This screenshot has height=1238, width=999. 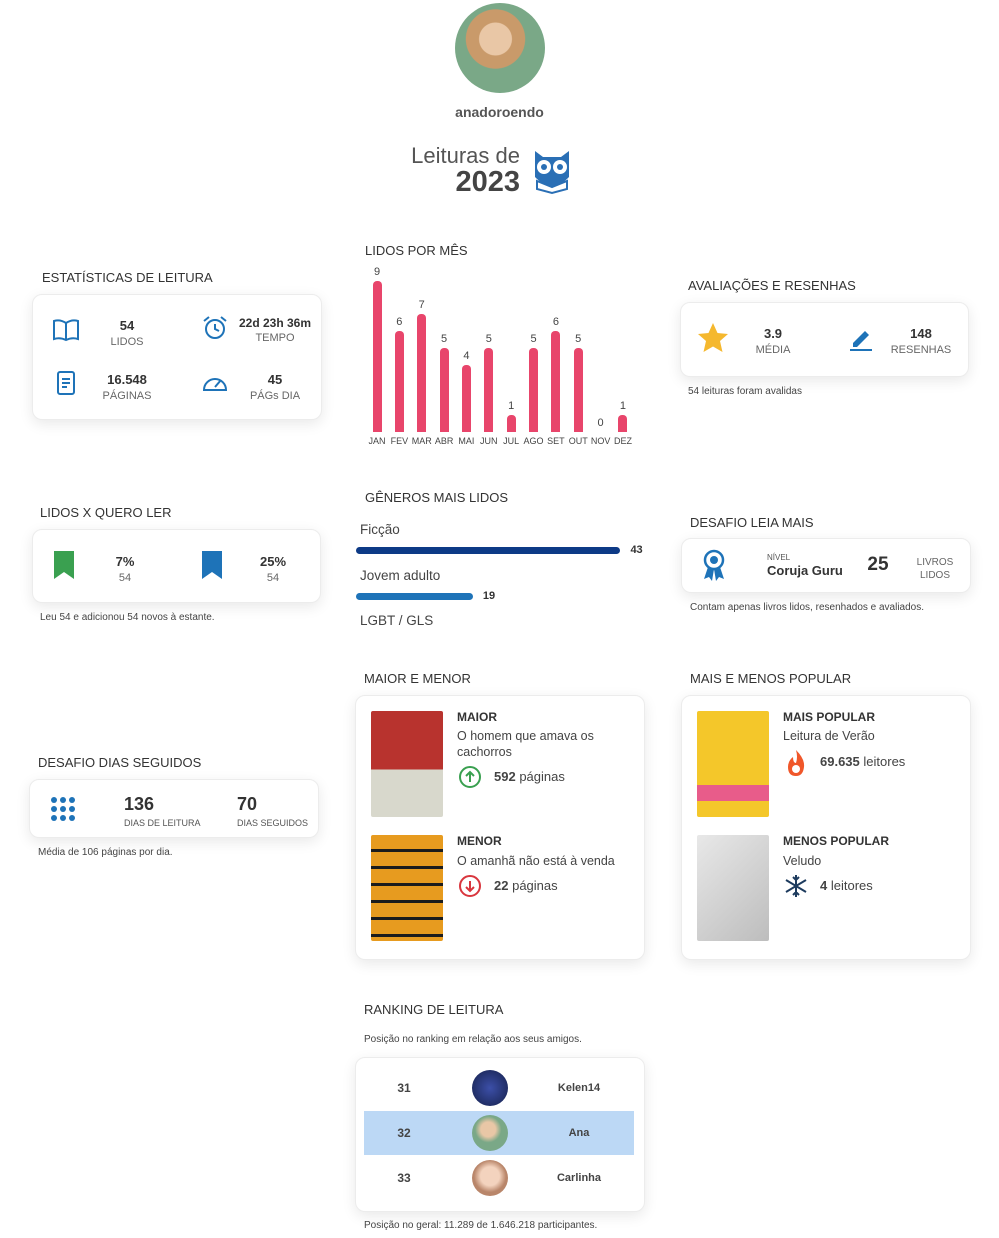 What do you see at coordinates (275, 323) in the screenshot?
I see `stat-value: 22d 23h 36m` at bounding box center [275, 323].